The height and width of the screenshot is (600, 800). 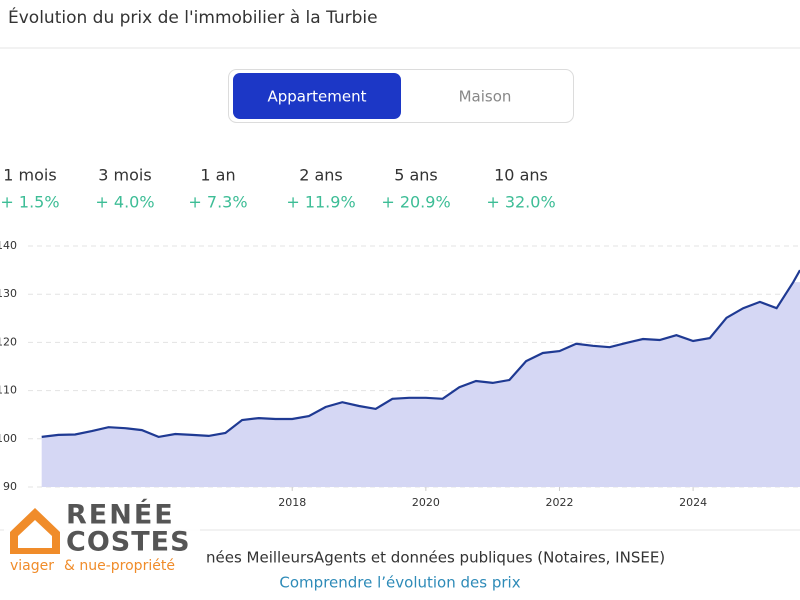 I want to click on logo-house-inner, so click(x=35, y=534).